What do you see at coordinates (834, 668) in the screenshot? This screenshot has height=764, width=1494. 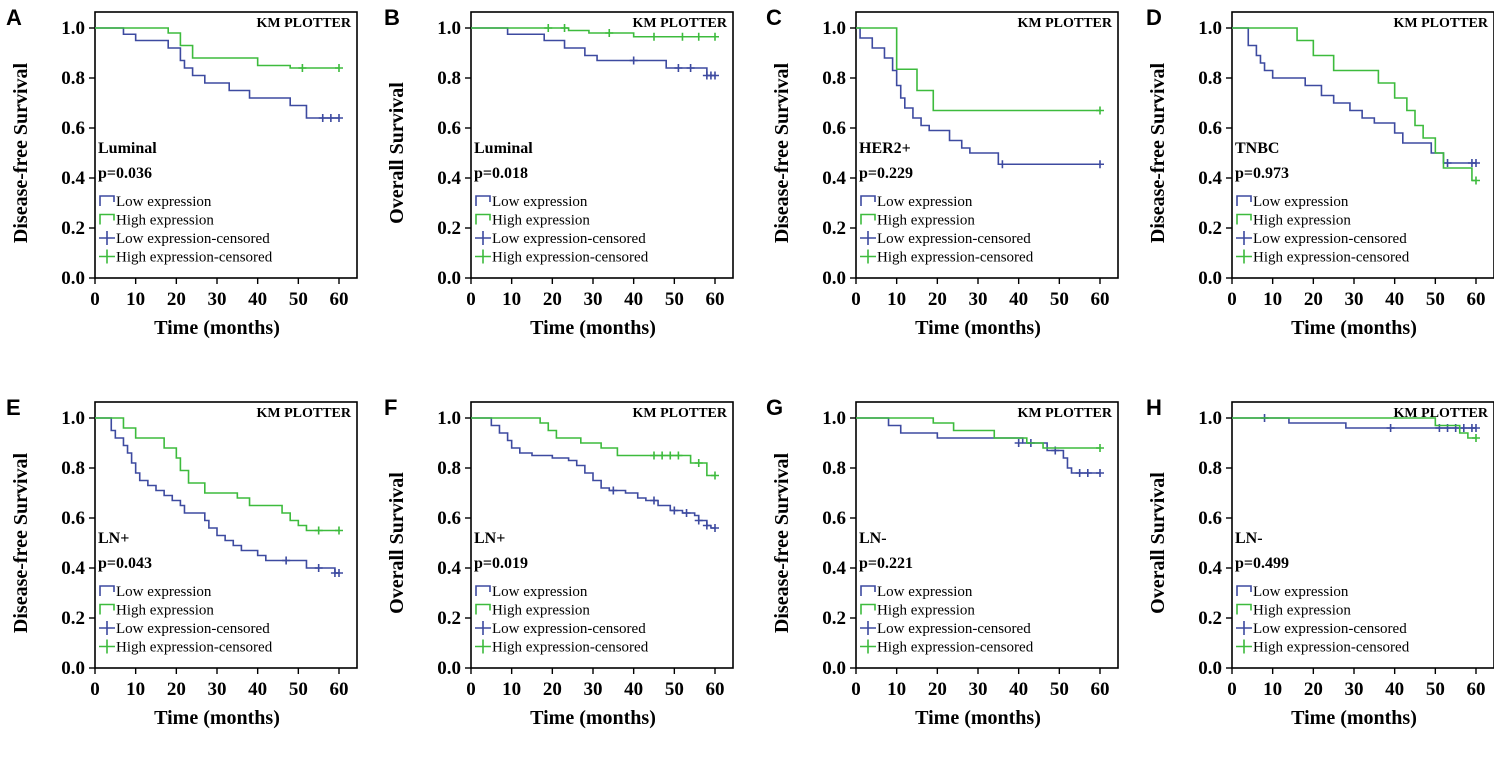 I see `y-tick-label: 0.0` at bounding box center [834, 668].